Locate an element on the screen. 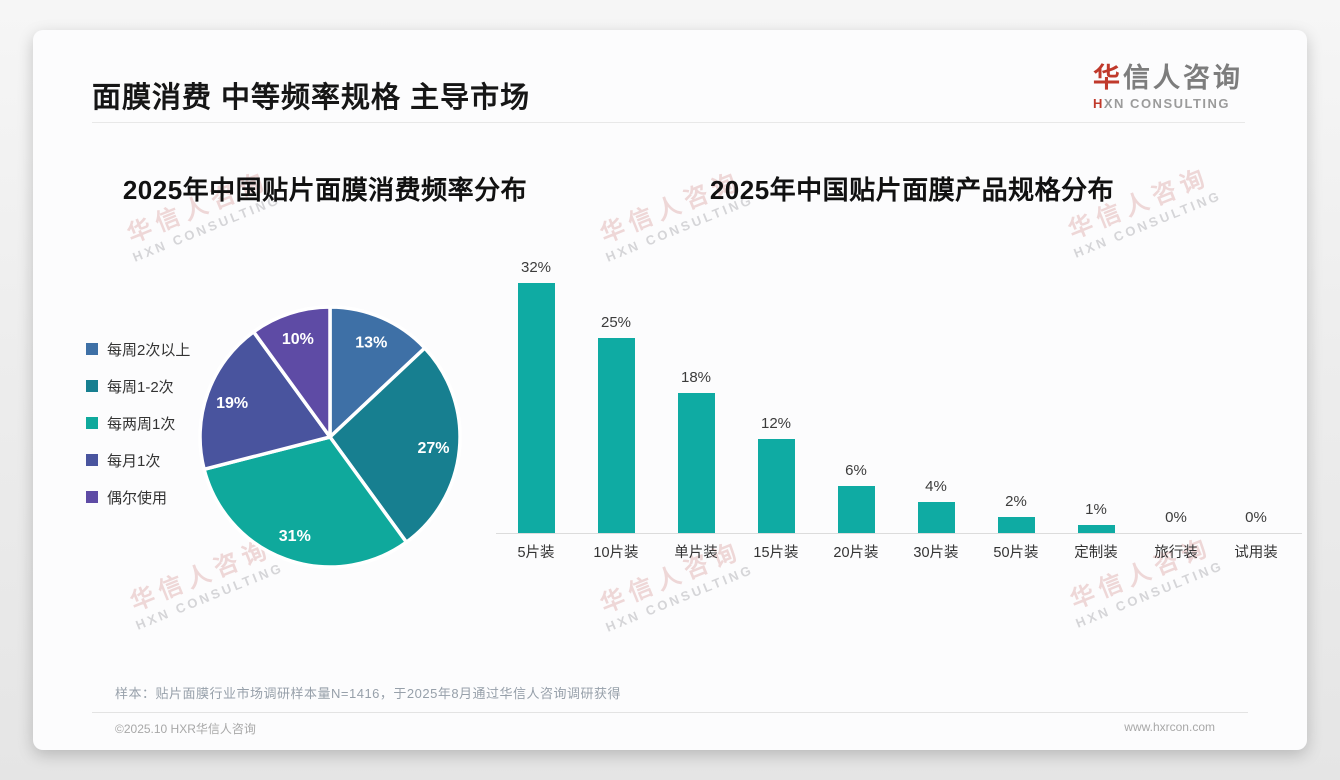 The width and height of the screenshot is (1340, 780). header-divider is located at coordinates (668, 122).